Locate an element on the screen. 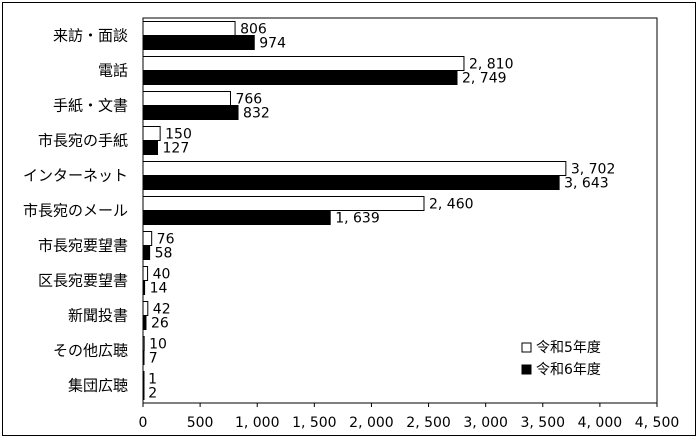 The height and width of the screenshot is (440, 700). category-label: 区長宛要望書 is located at coordinates (83, 281).